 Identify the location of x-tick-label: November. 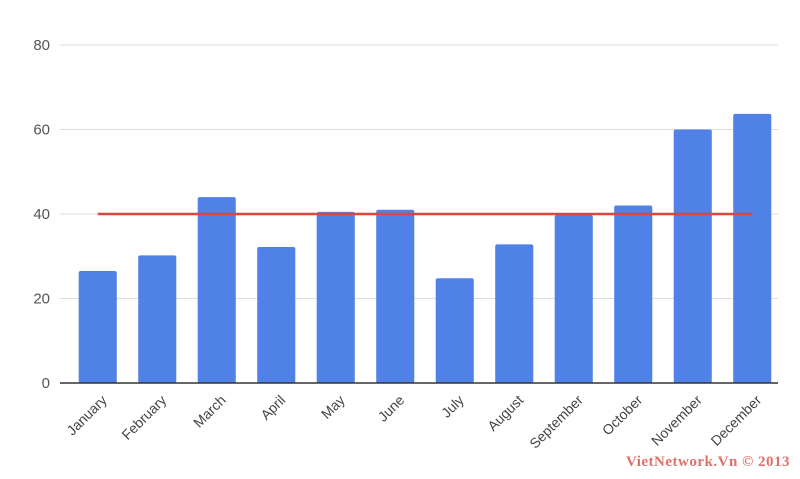
(676, 420).